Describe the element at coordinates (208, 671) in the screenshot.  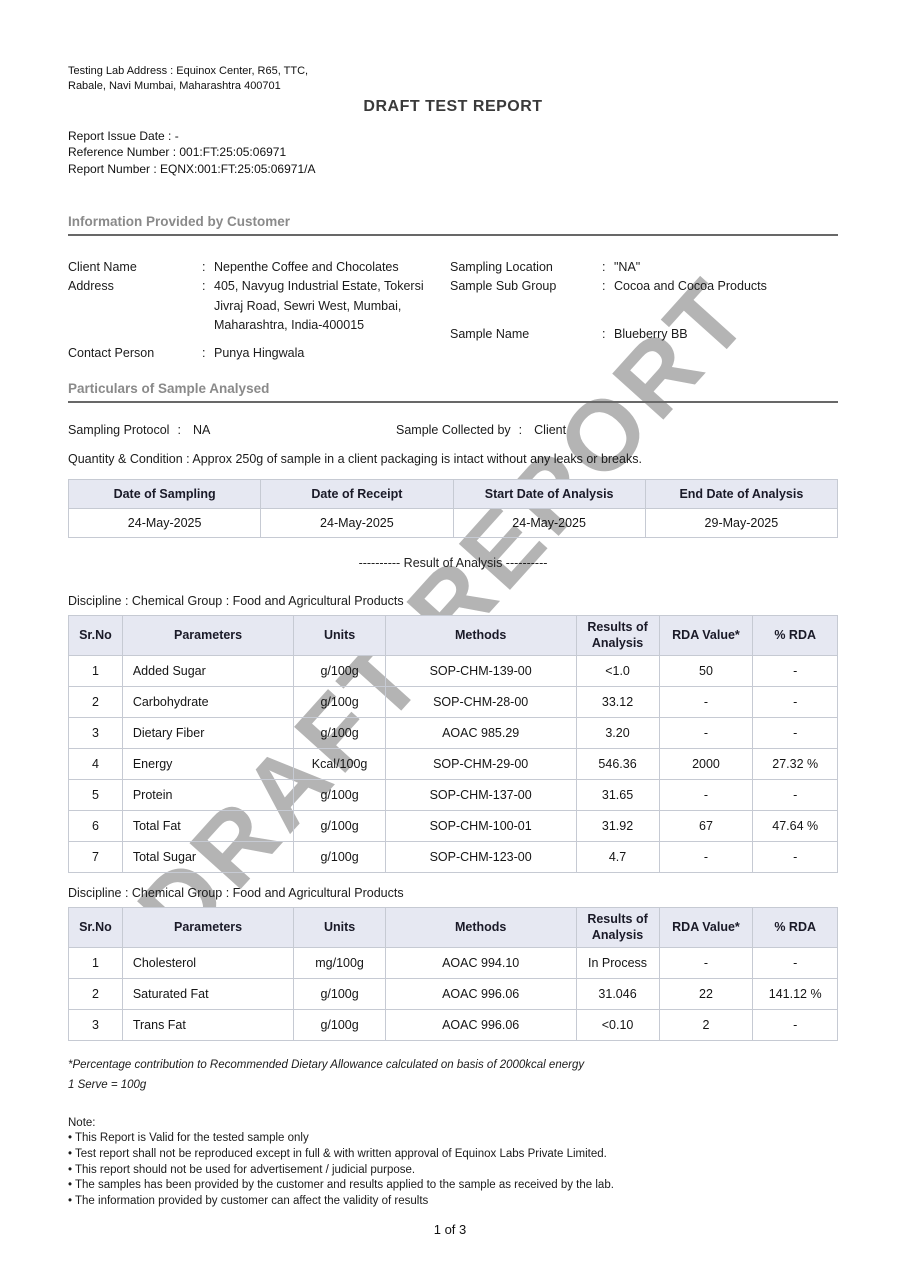
I see `cell-parameter: Added Sugar` at that location.